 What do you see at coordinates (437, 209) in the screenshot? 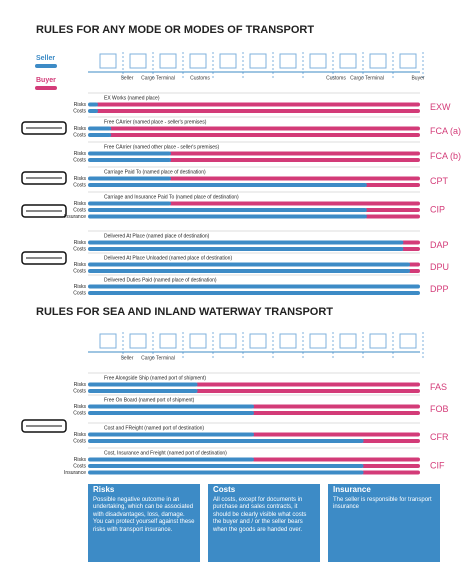
I see `rule-code: CIP` at bounding box center [437, 209].